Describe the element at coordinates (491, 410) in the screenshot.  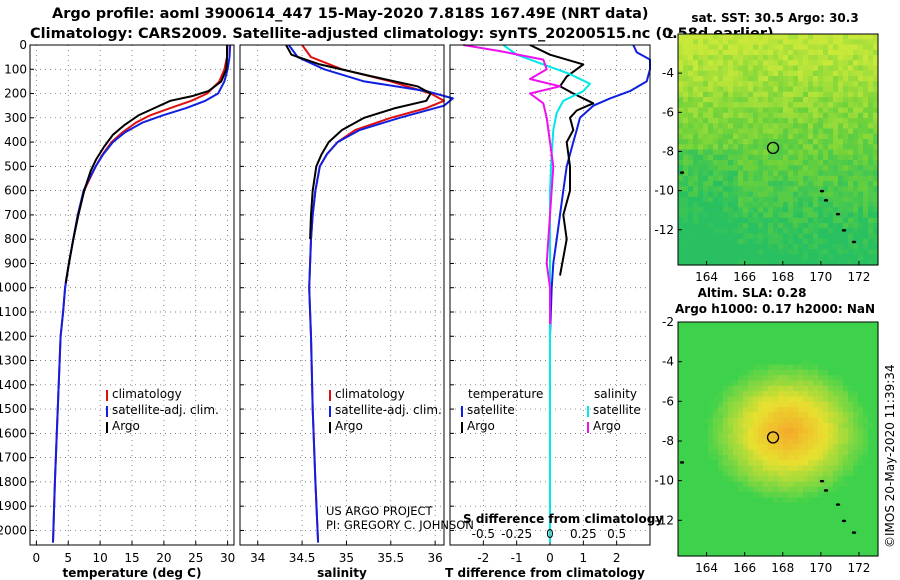
I see `legend-item-label: satellite` at that location.